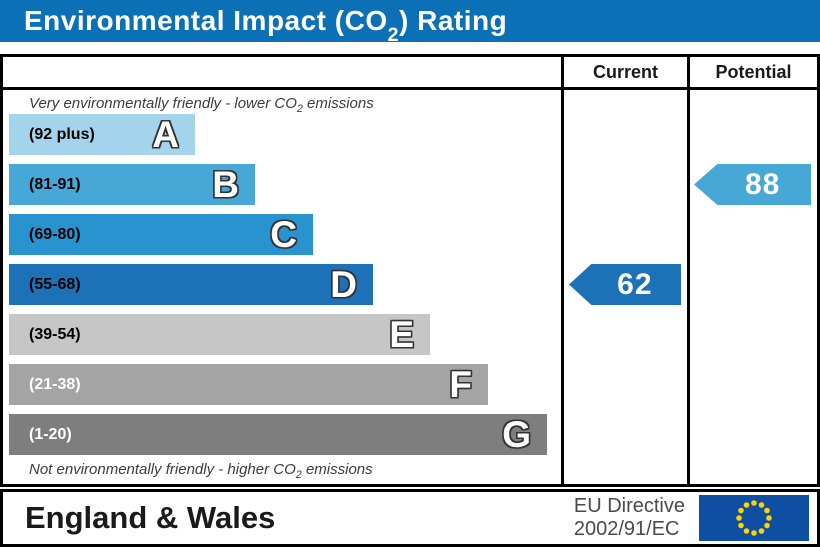 This screenshot has height=547, width=820. Describe the element at coordinates (410, 518) in the screenshot. I see `footer: England & Wales EU Directive 2002/91/EC` at that location.